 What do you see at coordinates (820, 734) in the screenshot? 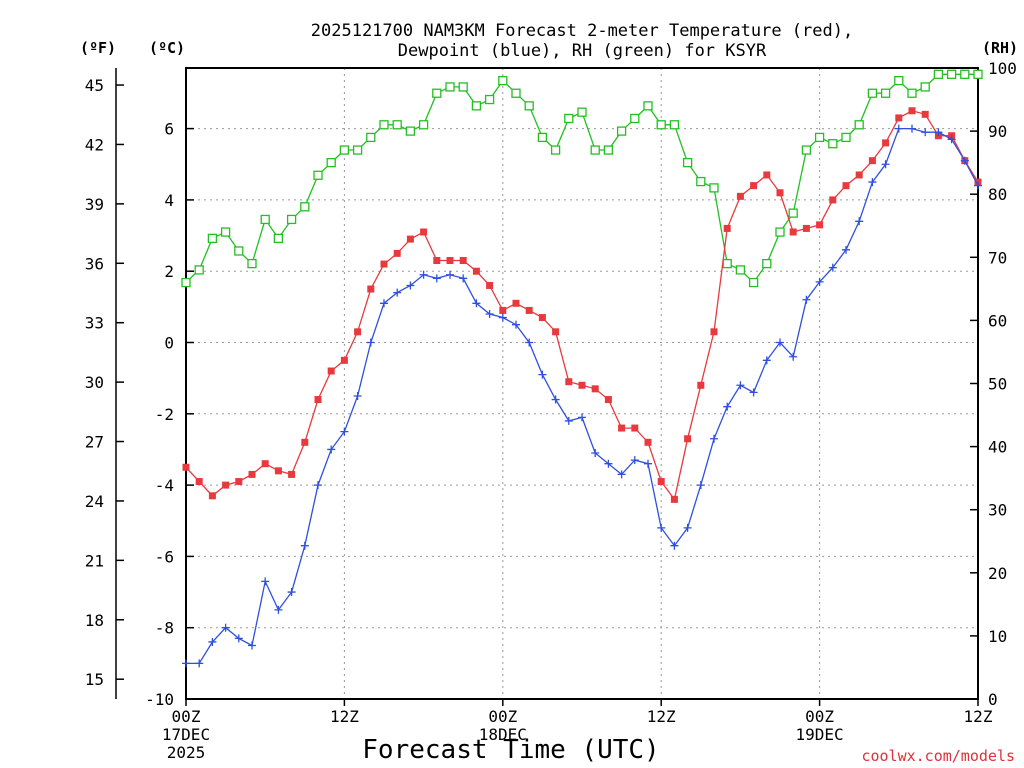
I see `x-tick-date: 19DEC` at bounding box center [820, 734].